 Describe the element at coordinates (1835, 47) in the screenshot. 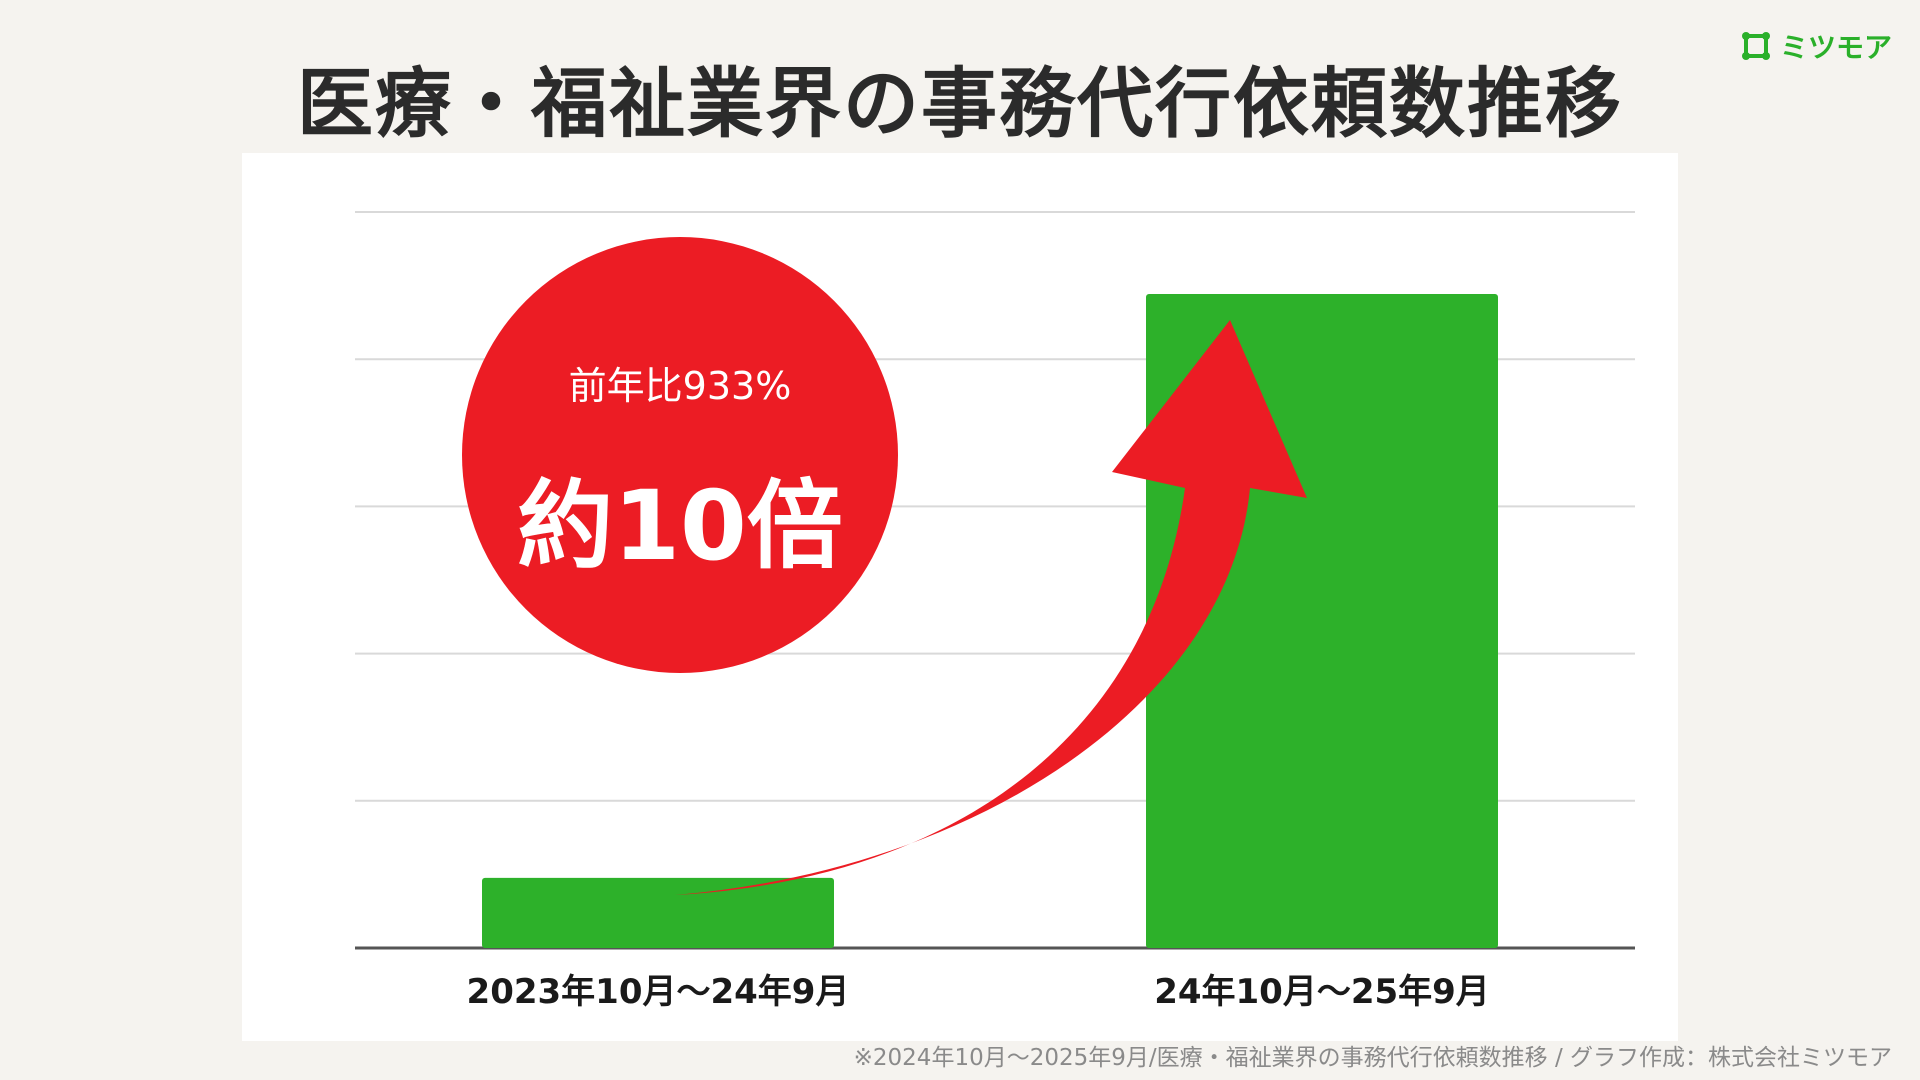

I see `brand-name: ミツモア` at that location.